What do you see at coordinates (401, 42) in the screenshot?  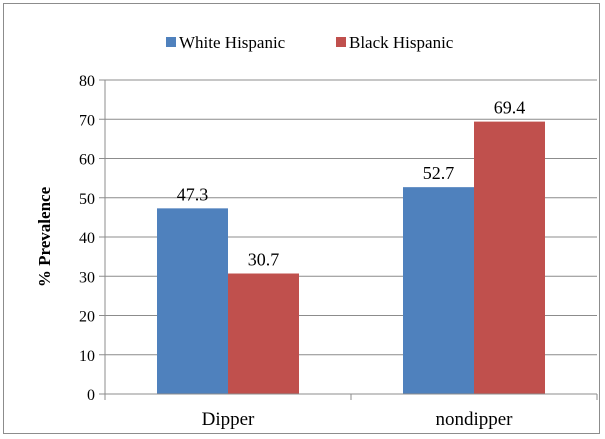 I see `legend-label: Black Hispanic` at bounding box center [401, 42].